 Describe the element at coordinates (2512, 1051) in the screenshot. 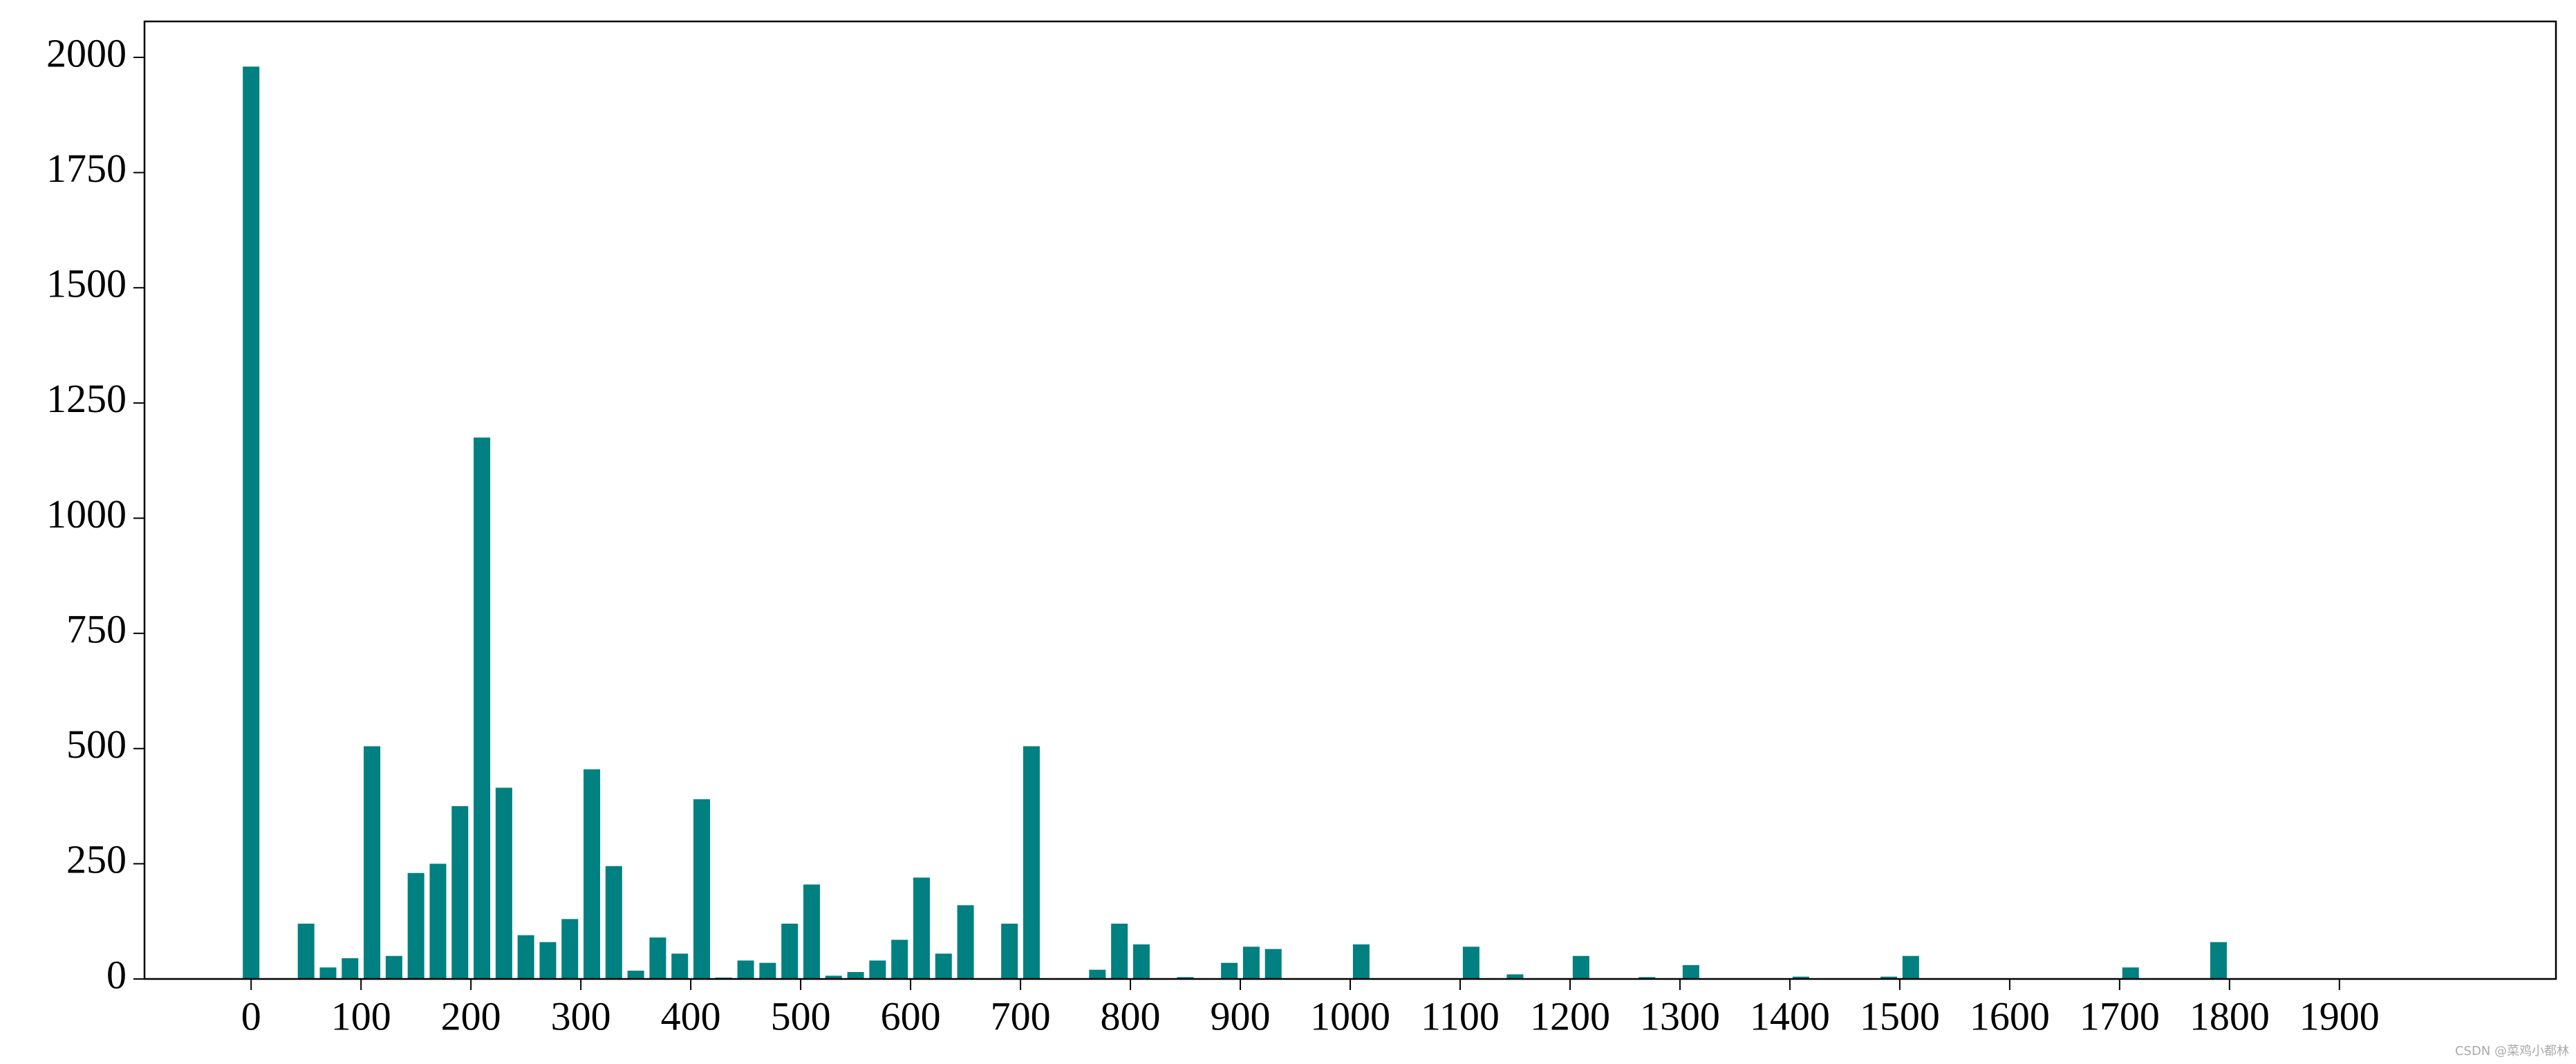

I see `watermark: CSDN @菜鸡小都林` at that location.